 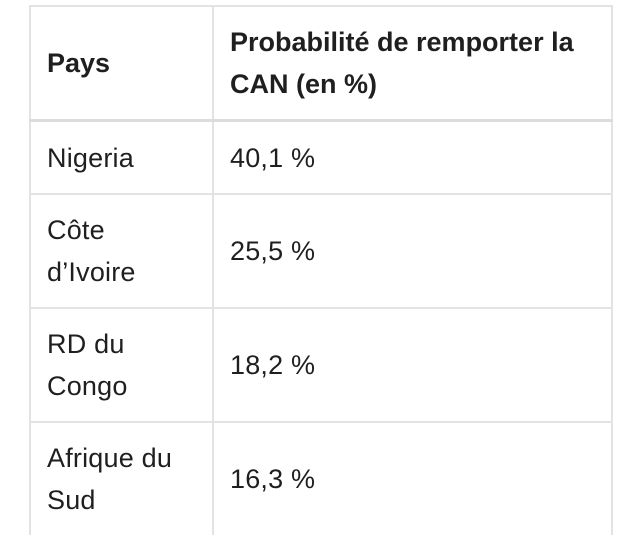 What do you see at coordinates (121, 365) in the screenshot?
I see `cell-country: RD du Congo` at bounding box center [121, 365].